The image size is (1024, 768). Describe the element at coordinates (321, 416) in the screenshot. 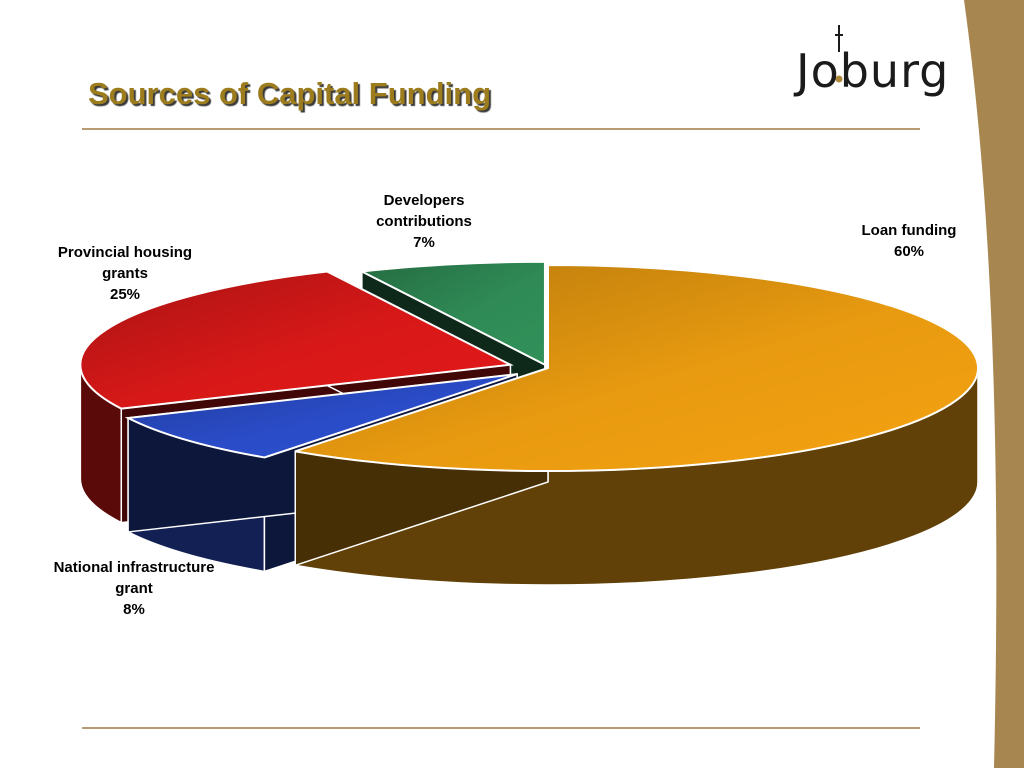

I see `slice-national-infrastructure-grant` at that location.